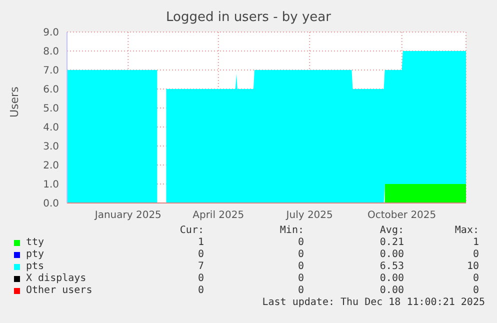 The height and width of the screenshot is (323, 497). Describe the element at coordinates (51, 185) in the screenshot. I see `y-tick-label: 1.0` at that location.